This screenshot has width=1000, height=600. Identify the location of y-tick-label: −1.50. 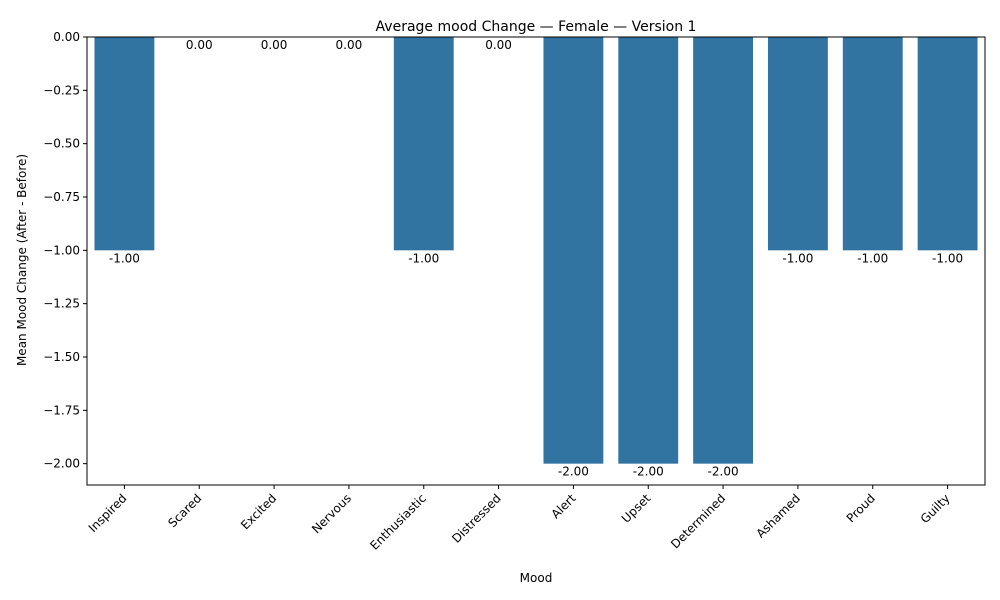
(61, 357).